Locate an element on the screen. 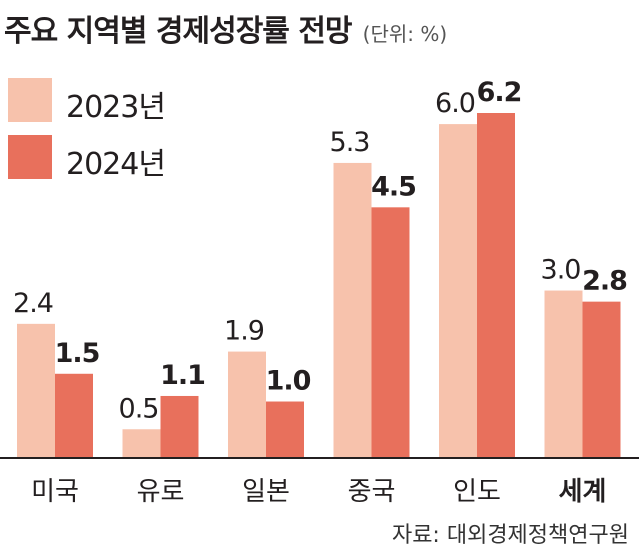 The height and width of the screenshot is (551, 639). value-label-일본-2023년: 1.9 is located at coordinates (244, 331).